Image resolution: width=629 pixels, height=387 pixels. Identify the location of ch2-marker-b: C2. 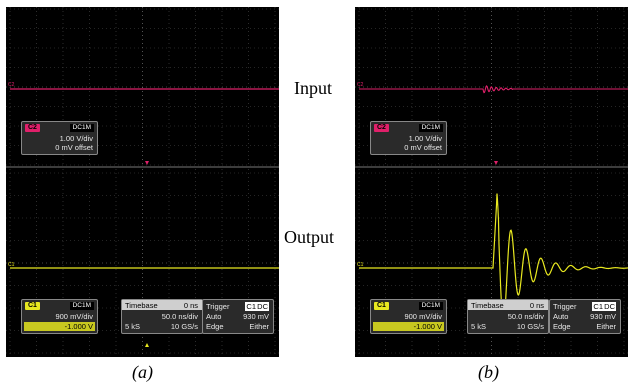
(360, 85).